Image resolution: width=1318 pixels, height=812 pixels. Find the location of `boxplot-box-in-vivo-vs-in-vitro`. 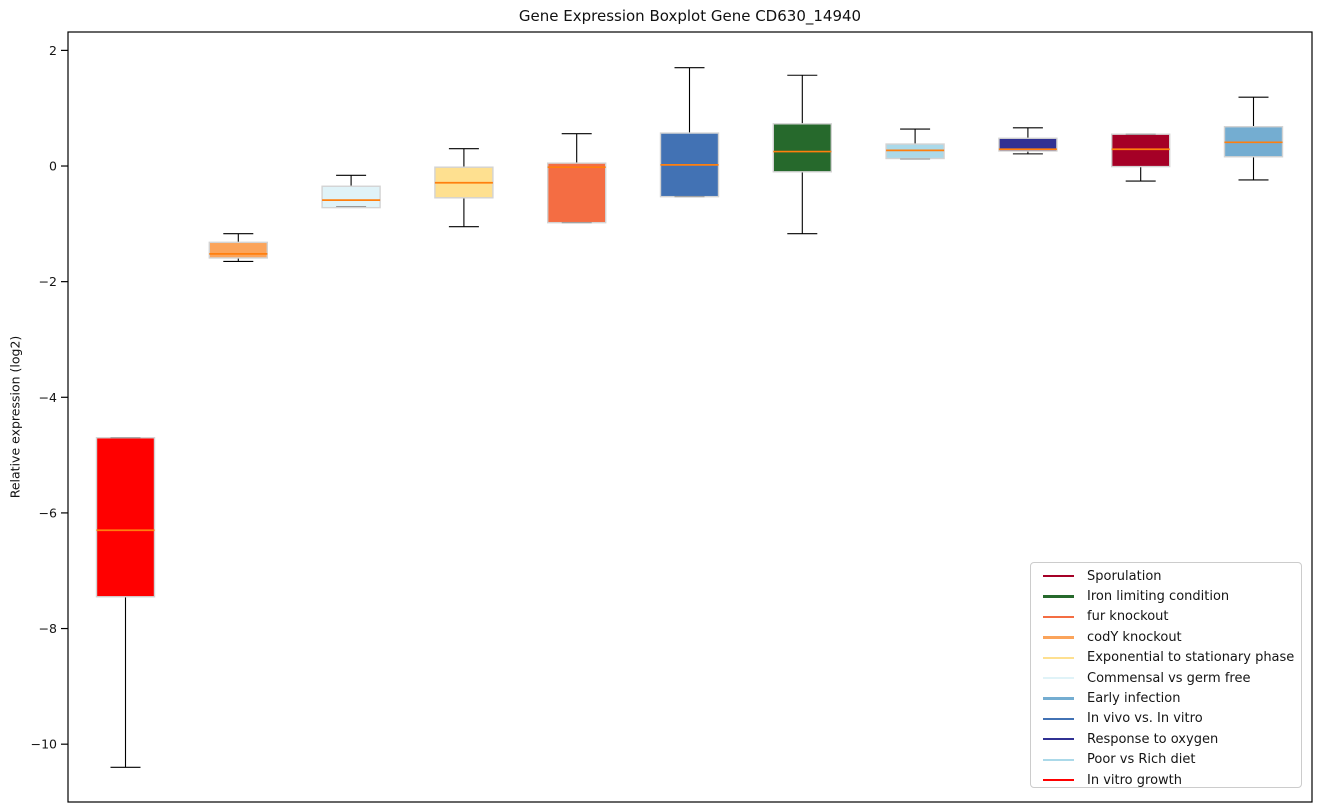

boxplot-box-in-vivo-vs-in-vitro is located at coordinates (689, 132).